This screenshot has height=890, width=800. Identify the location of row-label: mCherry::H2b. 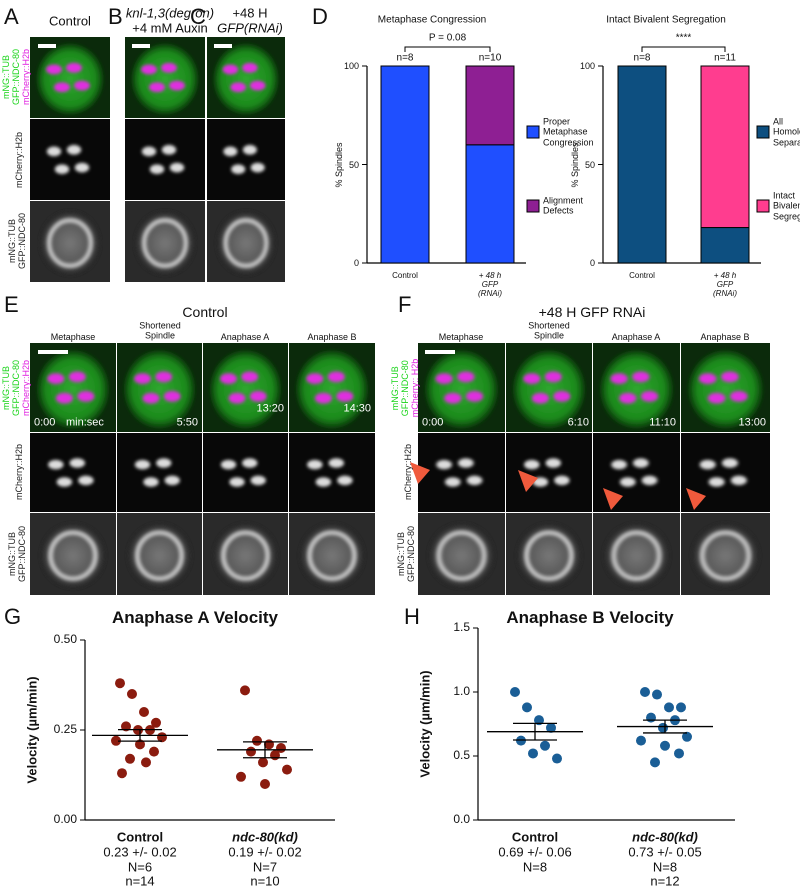
(408, 472).